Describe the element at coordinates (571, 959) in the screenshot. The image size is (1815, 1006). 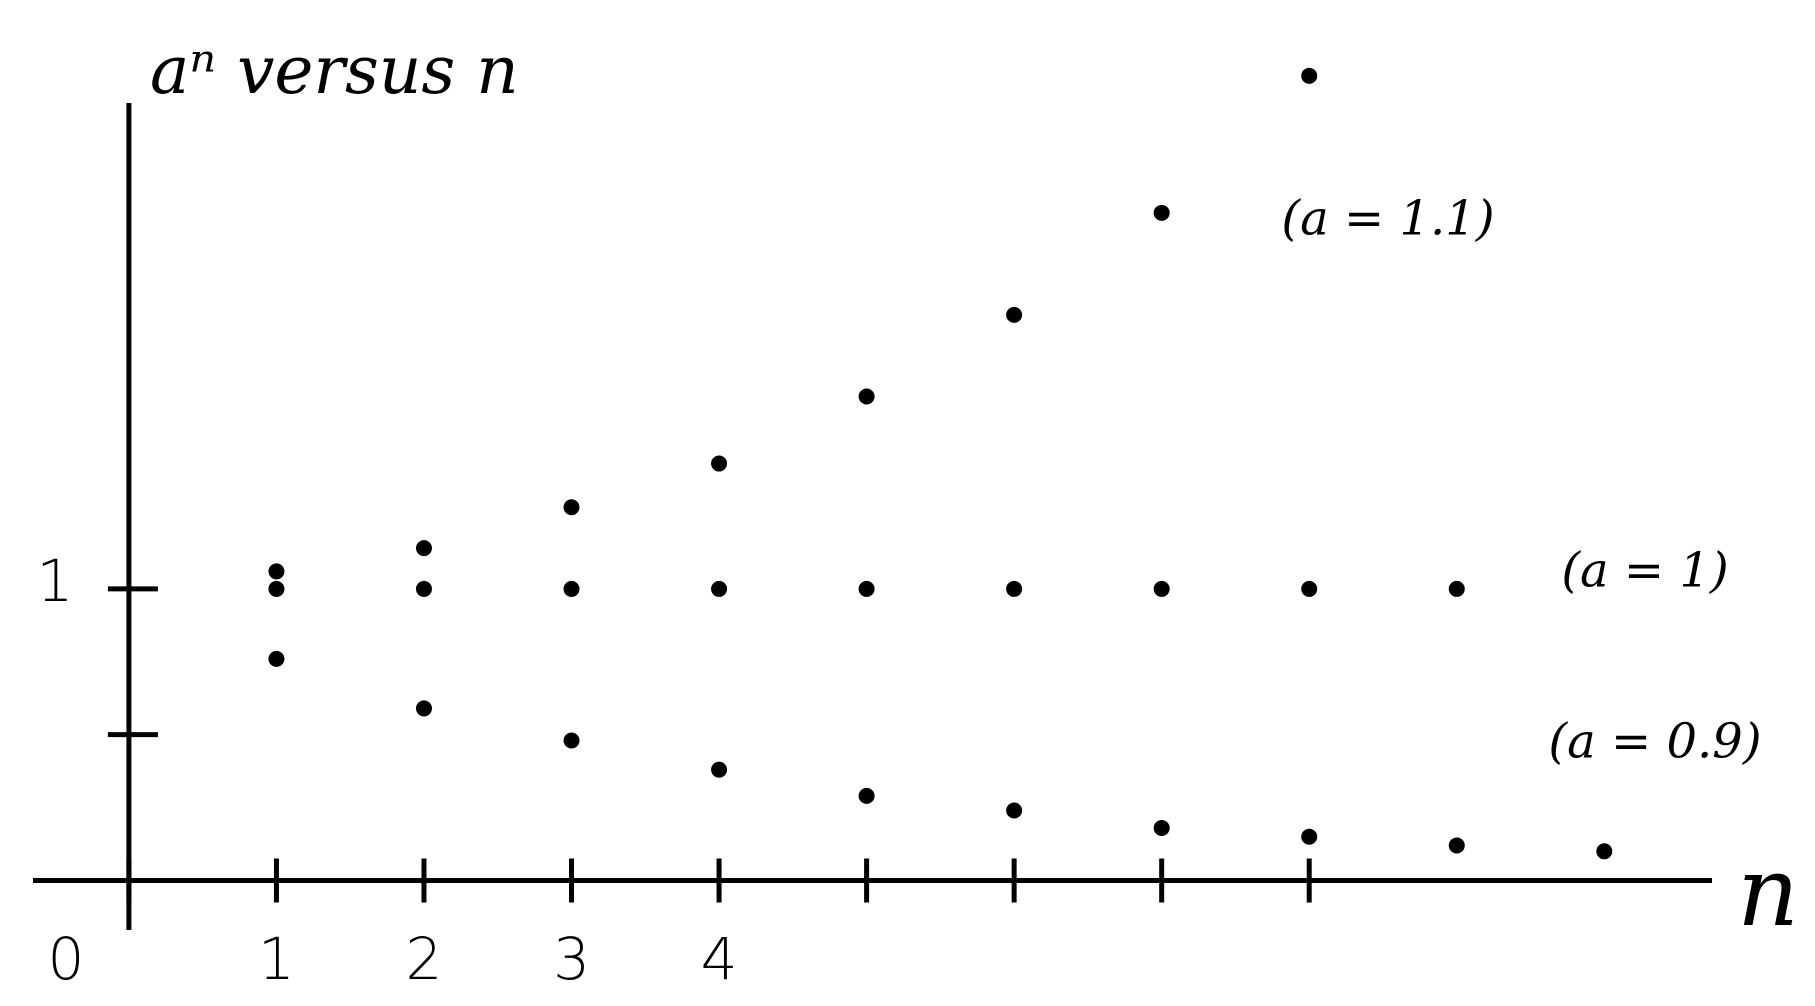
I see `x-tick-label: 3` at that location.